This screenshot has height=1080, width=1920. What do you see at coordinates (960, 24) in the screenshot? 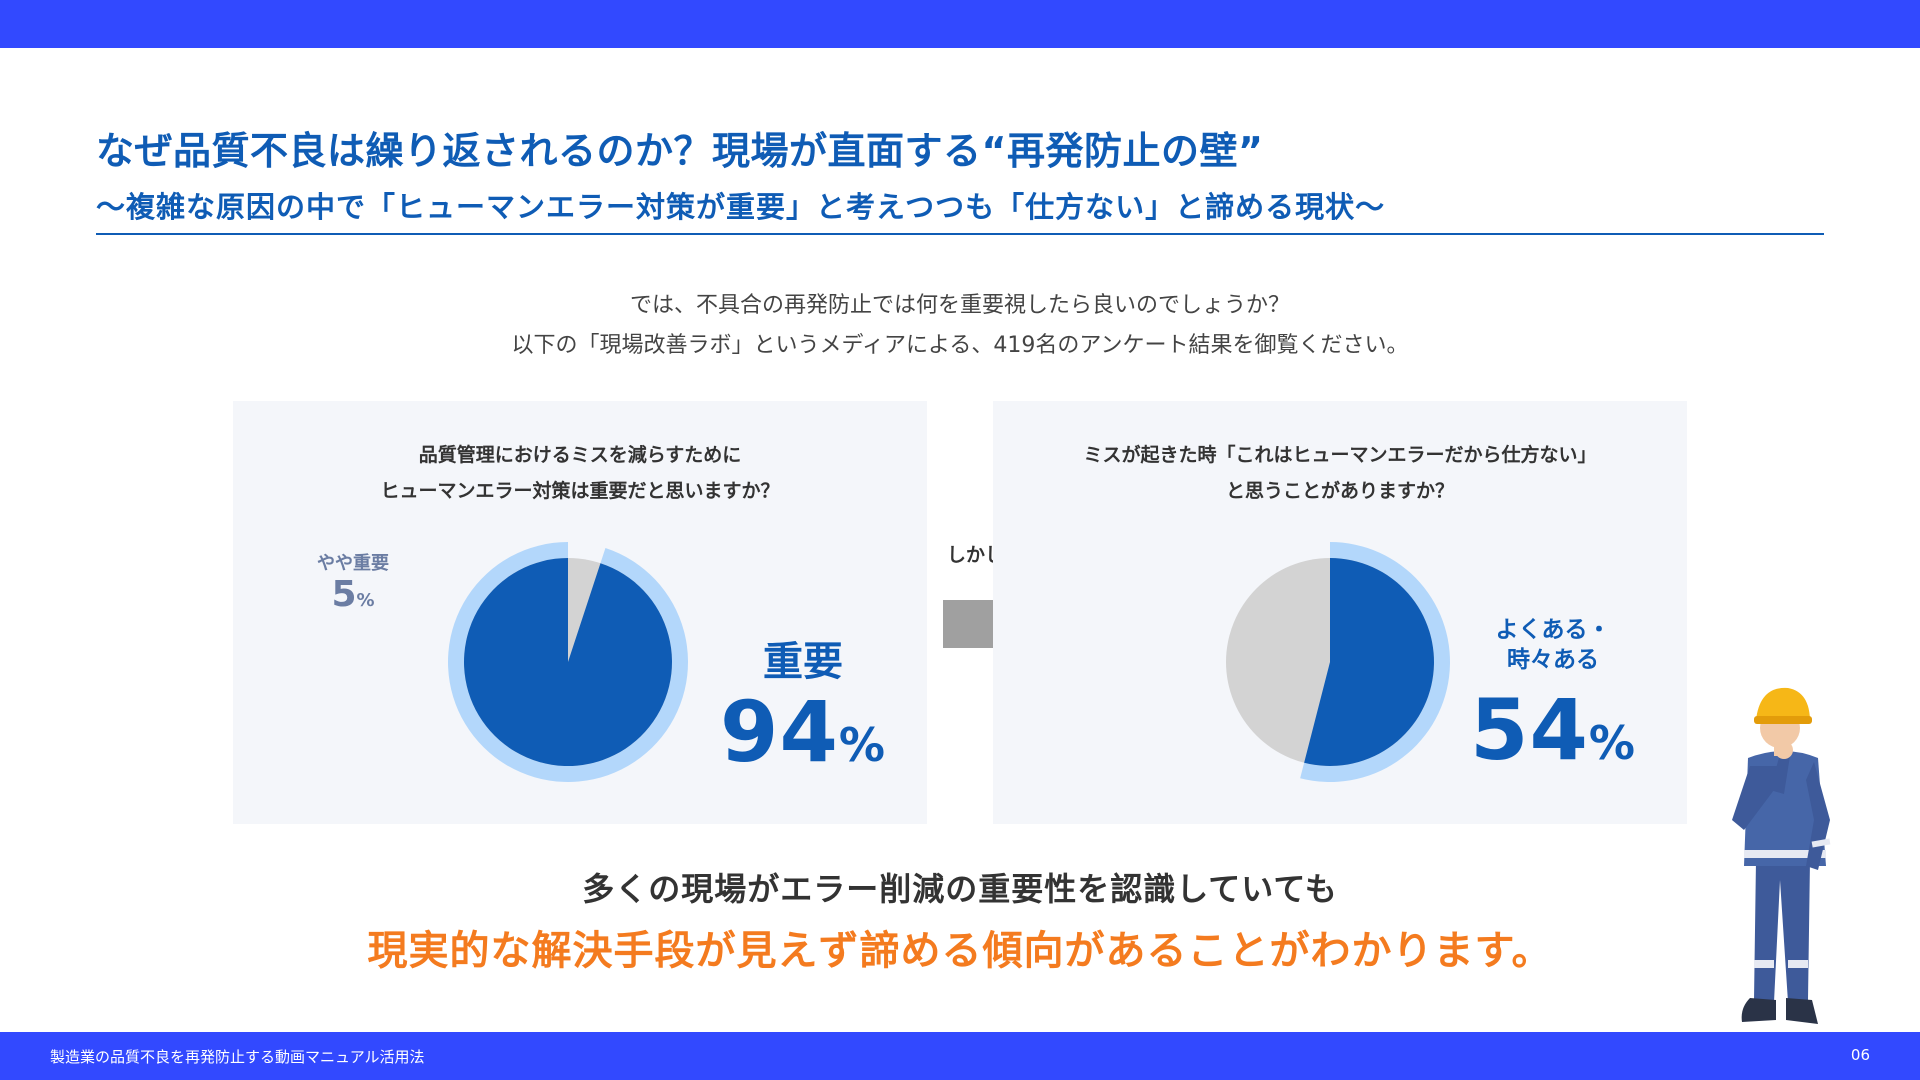
I see `top-bar` at bounding box center [960, 24].